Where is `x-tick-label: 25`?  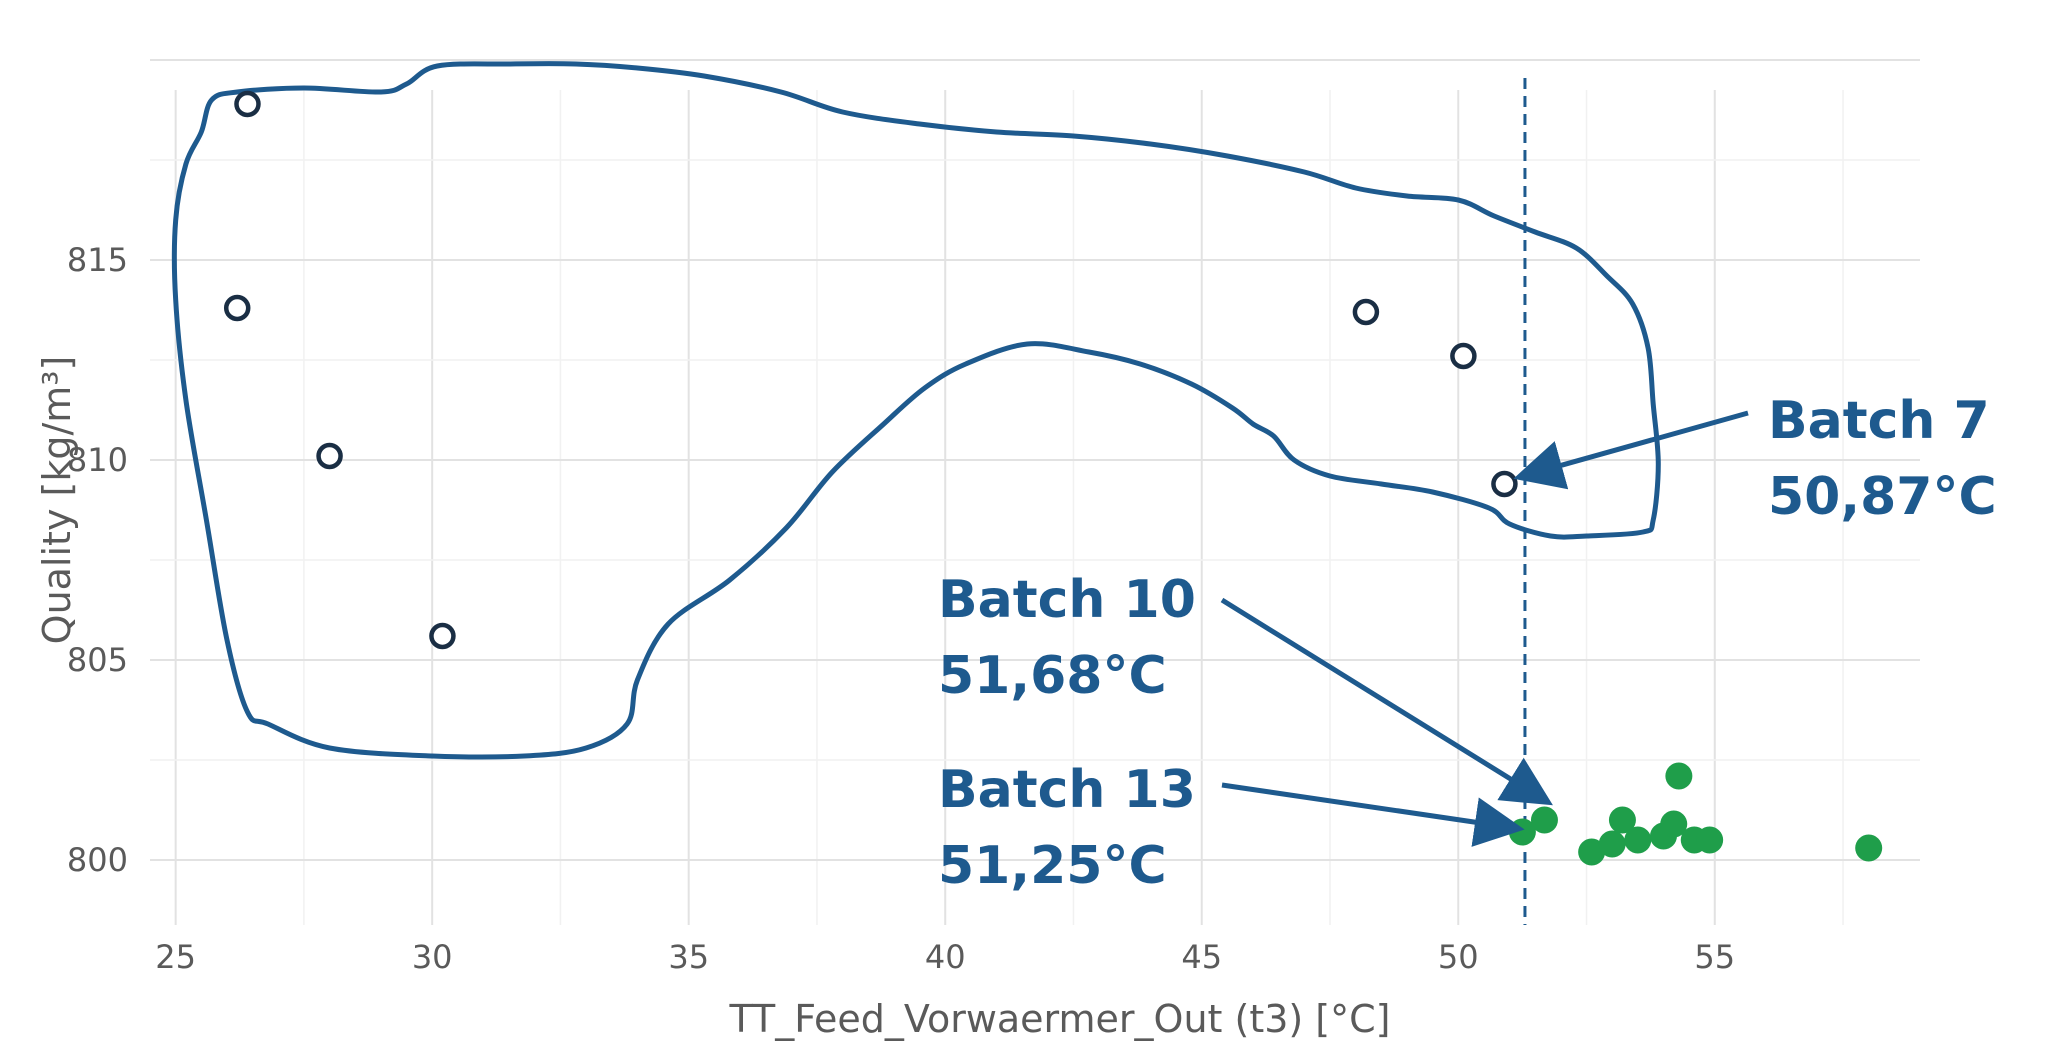 x-tick-label: 25 is located at coordinates (175, 957).